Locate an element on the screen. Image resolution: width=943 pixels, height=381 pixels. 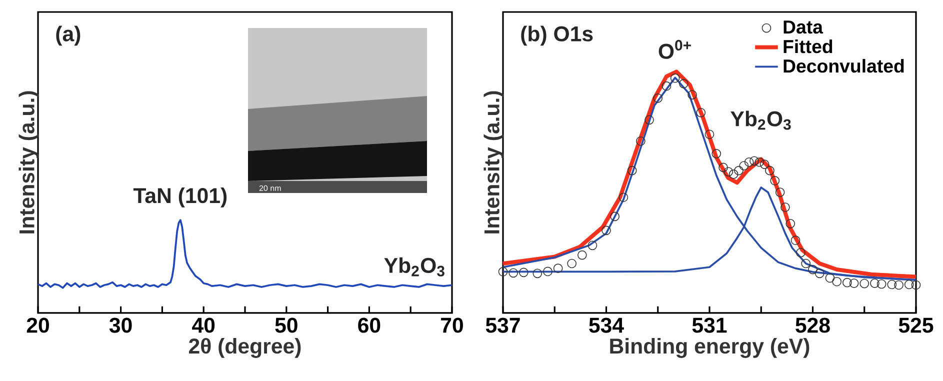
x-tick-label: 60 is located at coordinates (369, 325).